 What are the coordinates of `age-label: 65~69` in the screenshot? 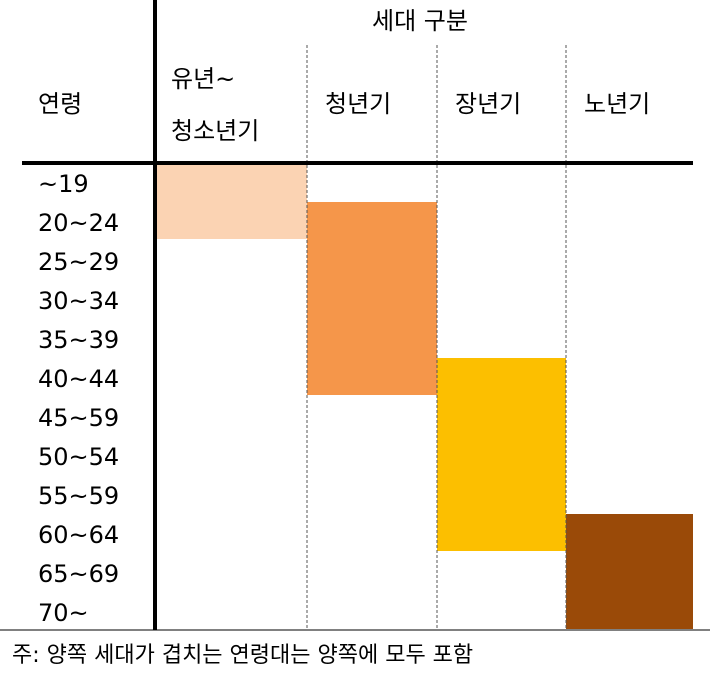 It's located at (78, 574).